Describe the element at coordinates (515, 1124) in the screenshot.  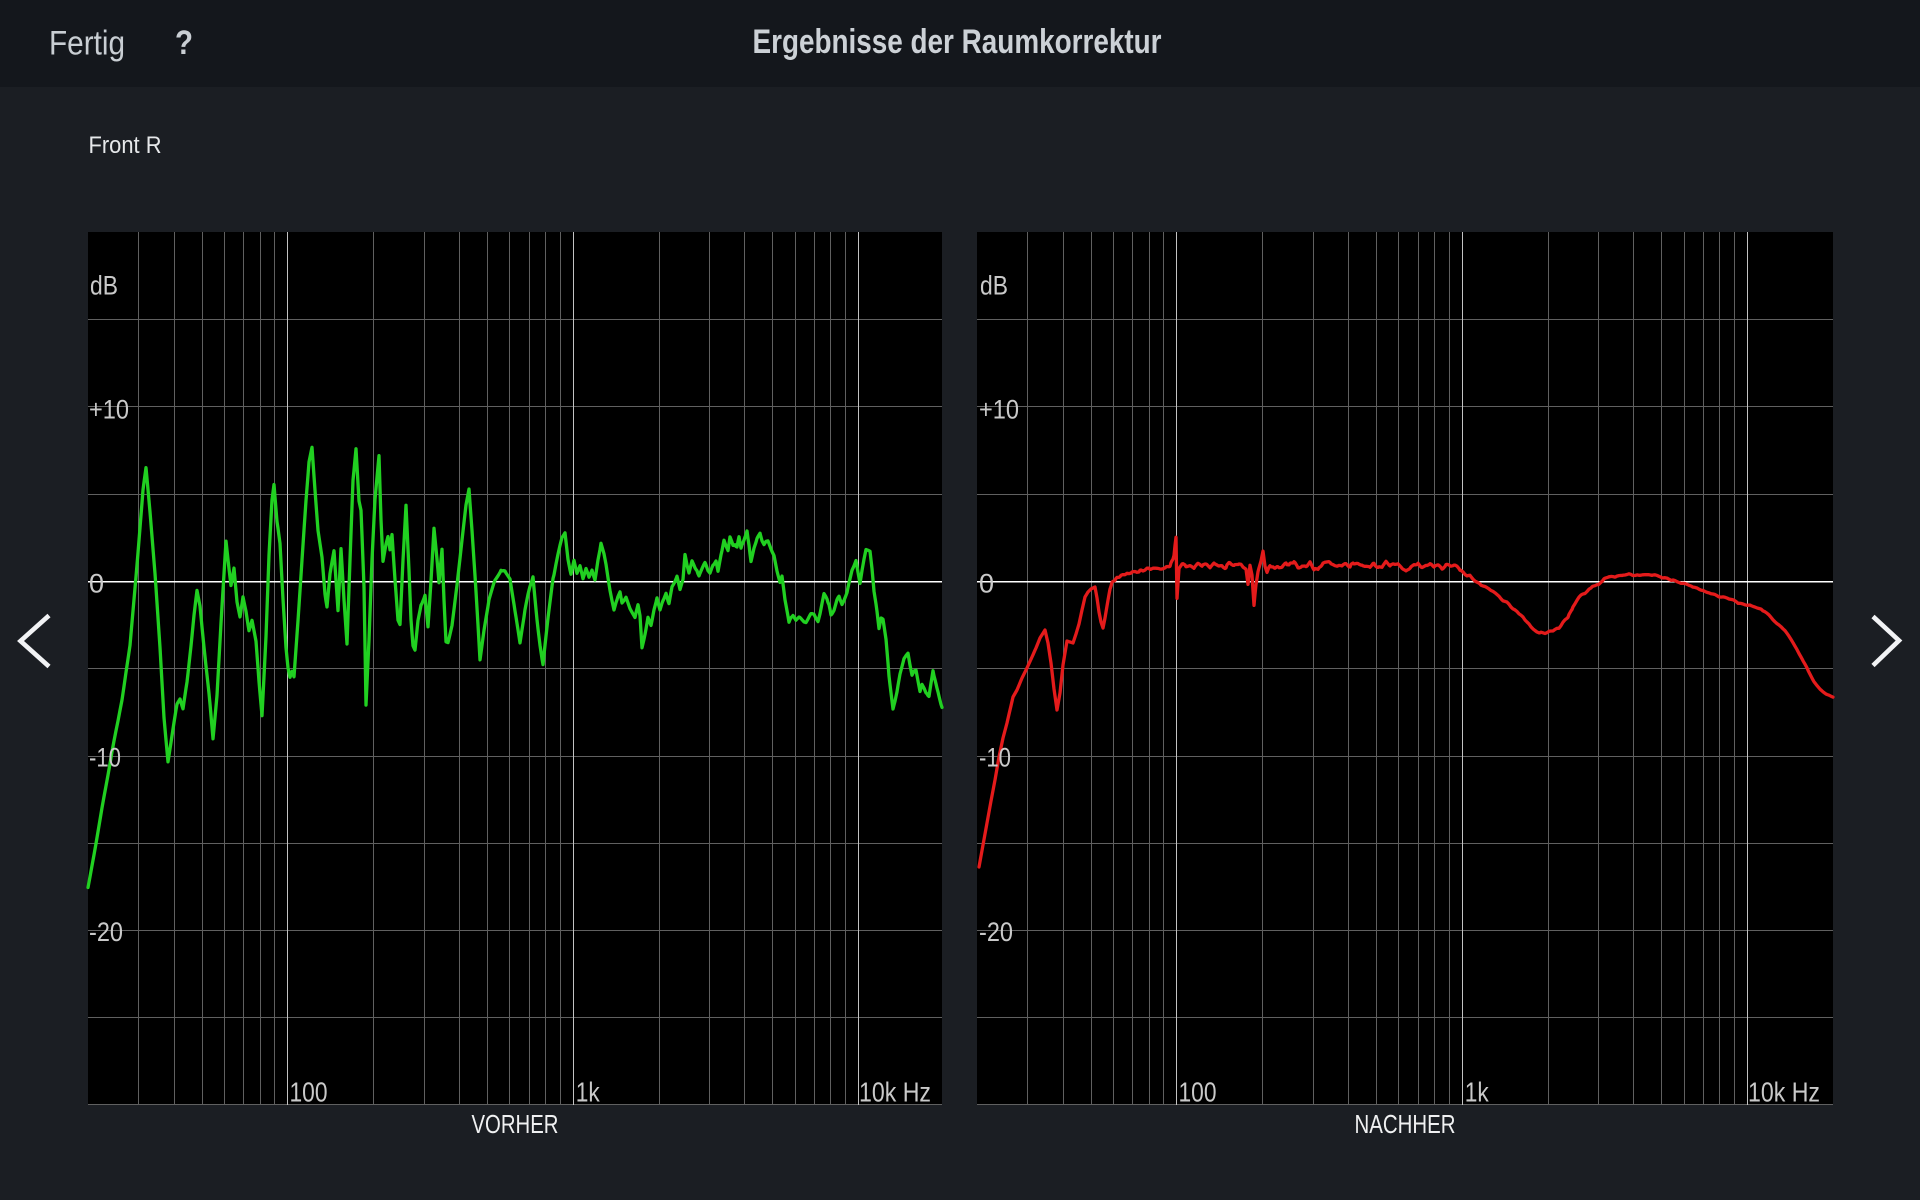
I see `svg-text: VORHER` at that location.